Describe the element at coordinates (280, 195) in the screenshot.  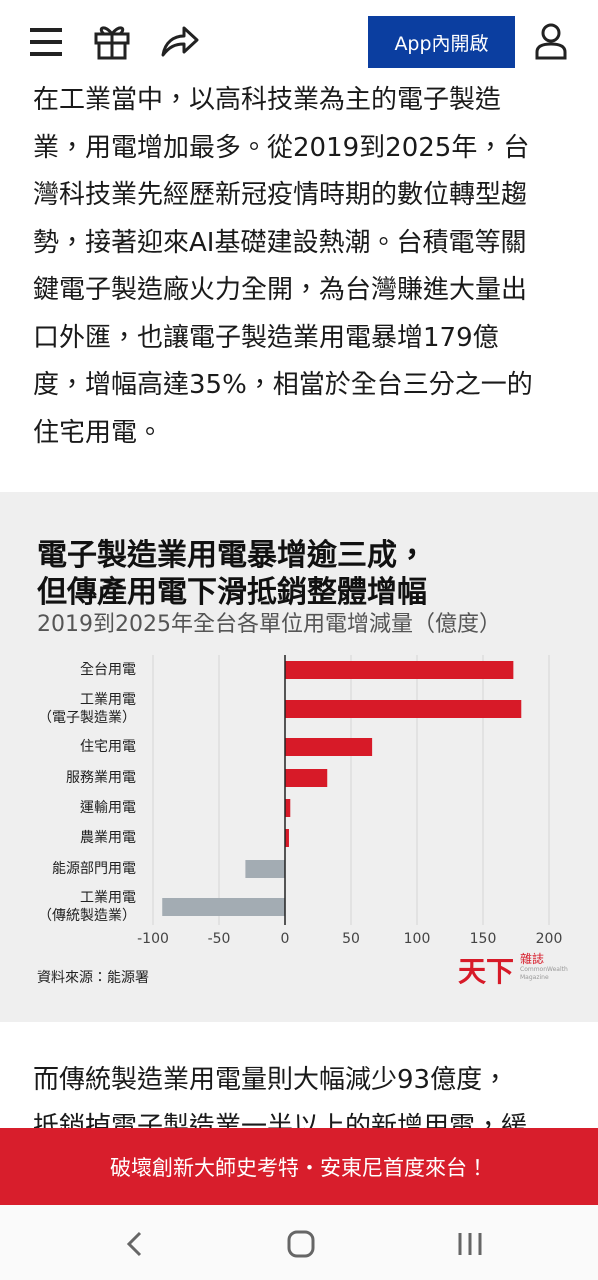
I see `text-line: 灣科技業先經歷新冠疫情時期的數位轉型趨` at that location.